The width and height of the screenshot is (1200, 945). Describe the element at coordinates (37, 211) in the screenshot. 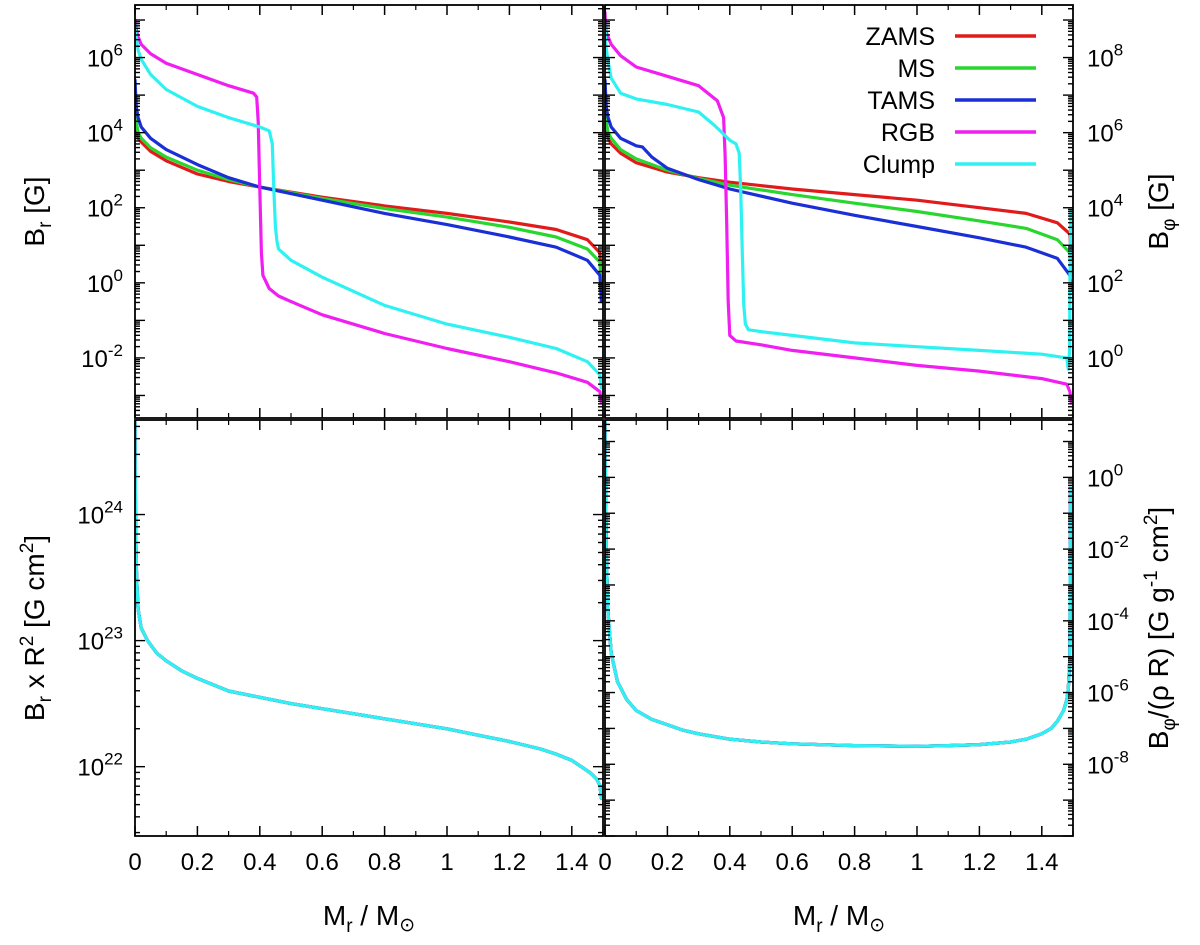

I see `y-axis-label: Br [G]` at that location.